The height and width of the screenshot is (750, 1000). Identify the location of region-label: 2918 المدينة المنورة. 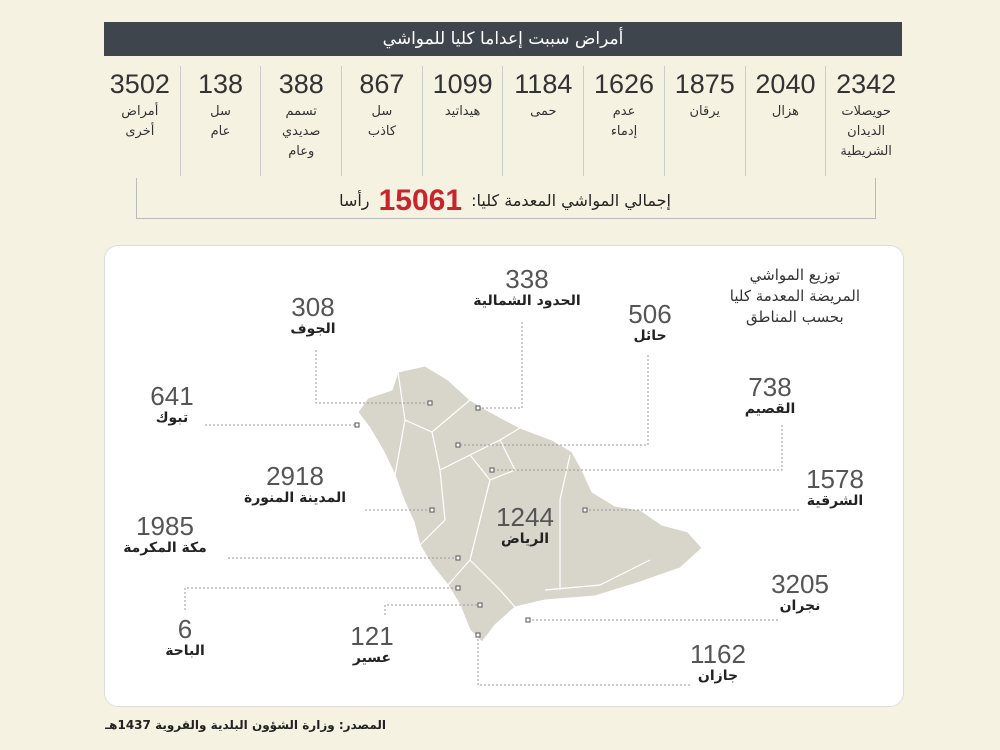
(295, 484).